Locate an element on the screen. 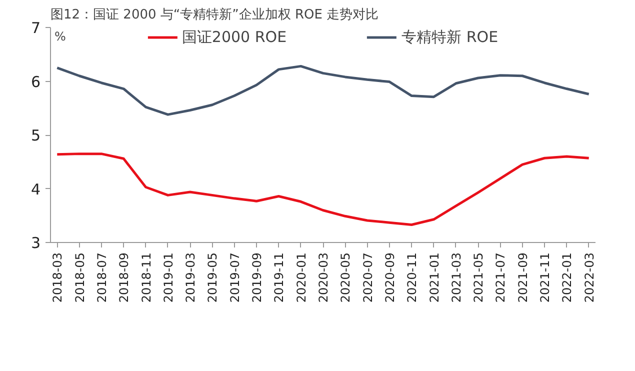 The image size is (635, 371). y-tick-label: 6 is located at coordinates (35, 81).